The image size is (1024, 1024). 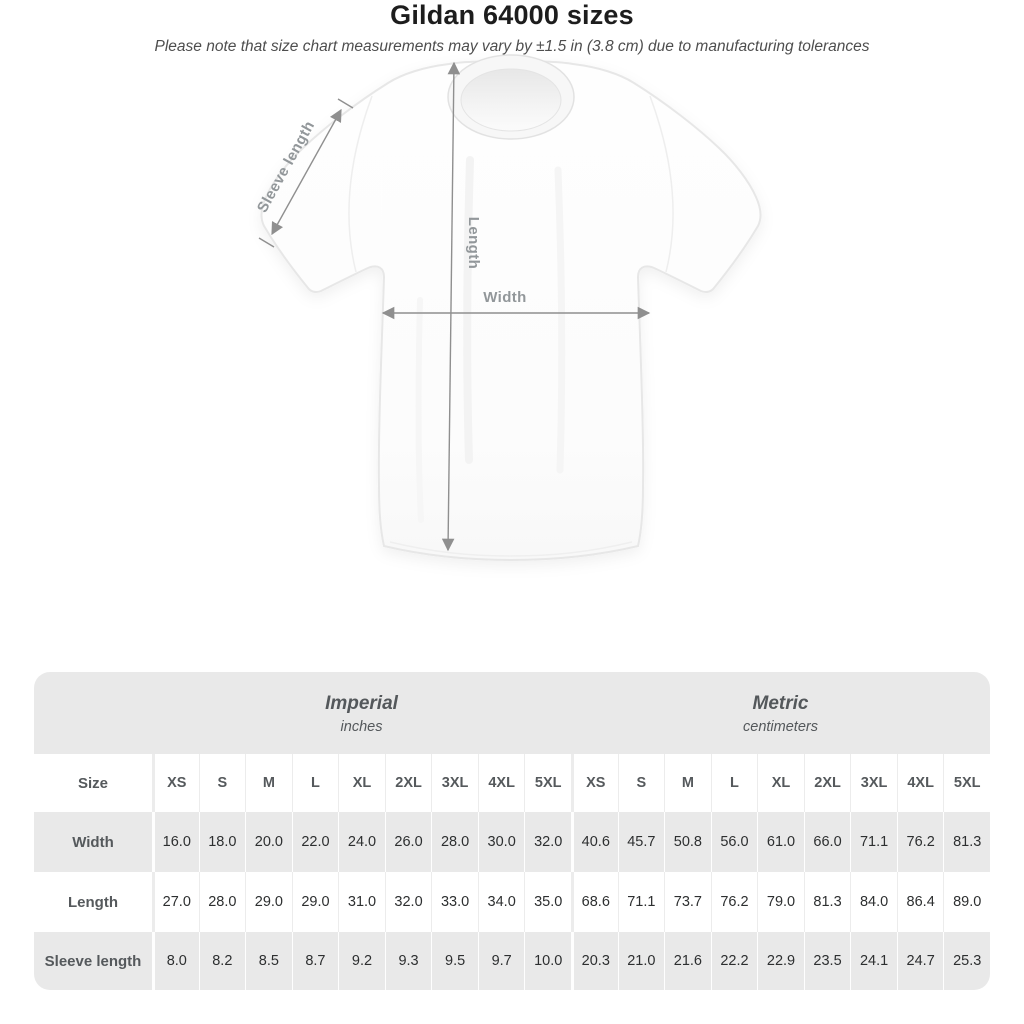 I want to click on width-cell: 28.0, so click(x=454, y=842).